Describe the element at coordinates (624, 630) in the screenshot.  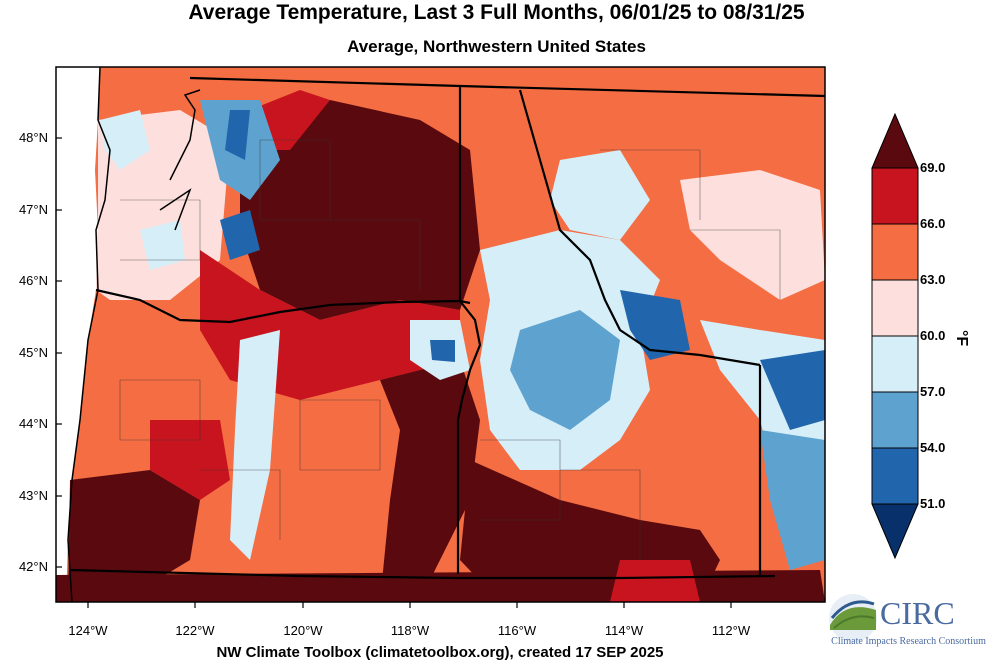
I see `lon-label: 114°W` at that location.